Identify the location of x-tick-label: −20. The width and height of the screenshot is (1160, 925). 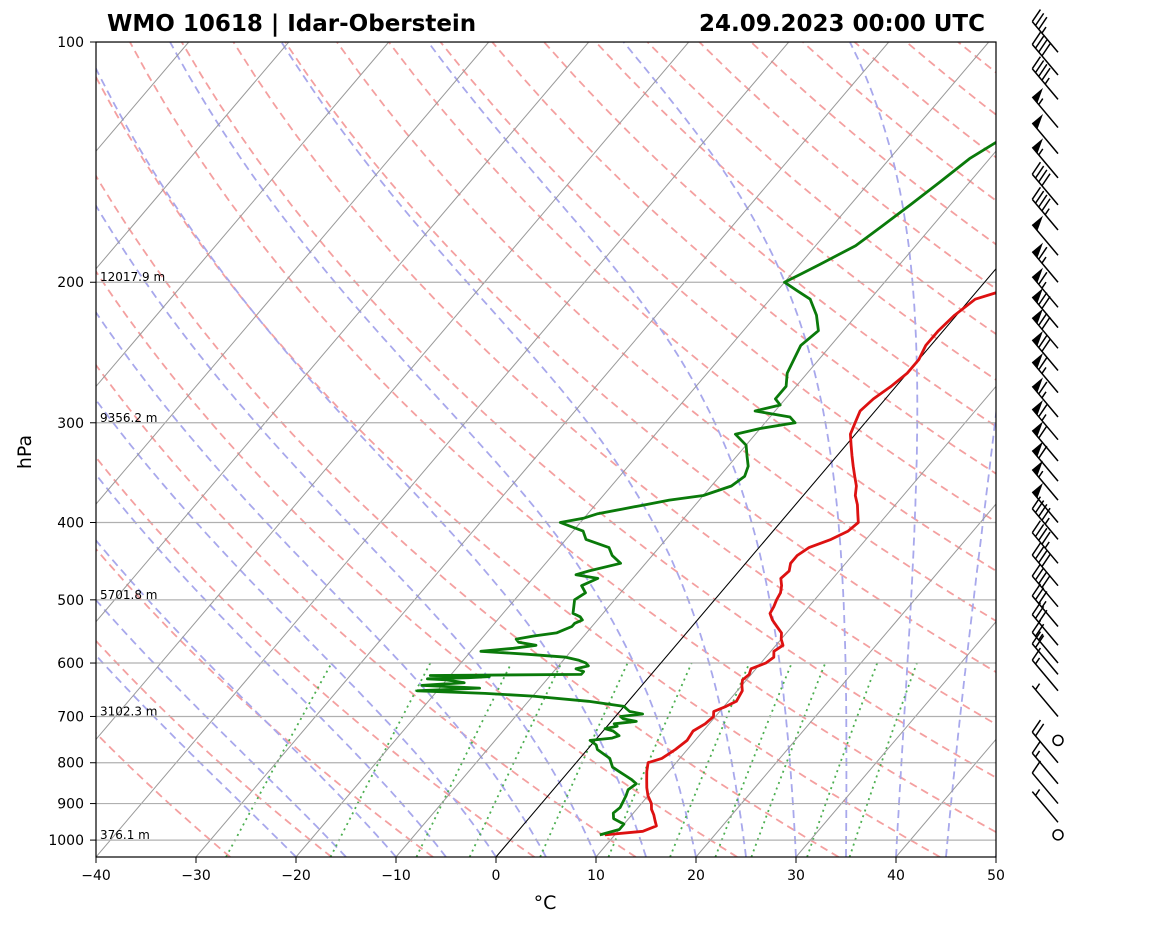
(296, 876).